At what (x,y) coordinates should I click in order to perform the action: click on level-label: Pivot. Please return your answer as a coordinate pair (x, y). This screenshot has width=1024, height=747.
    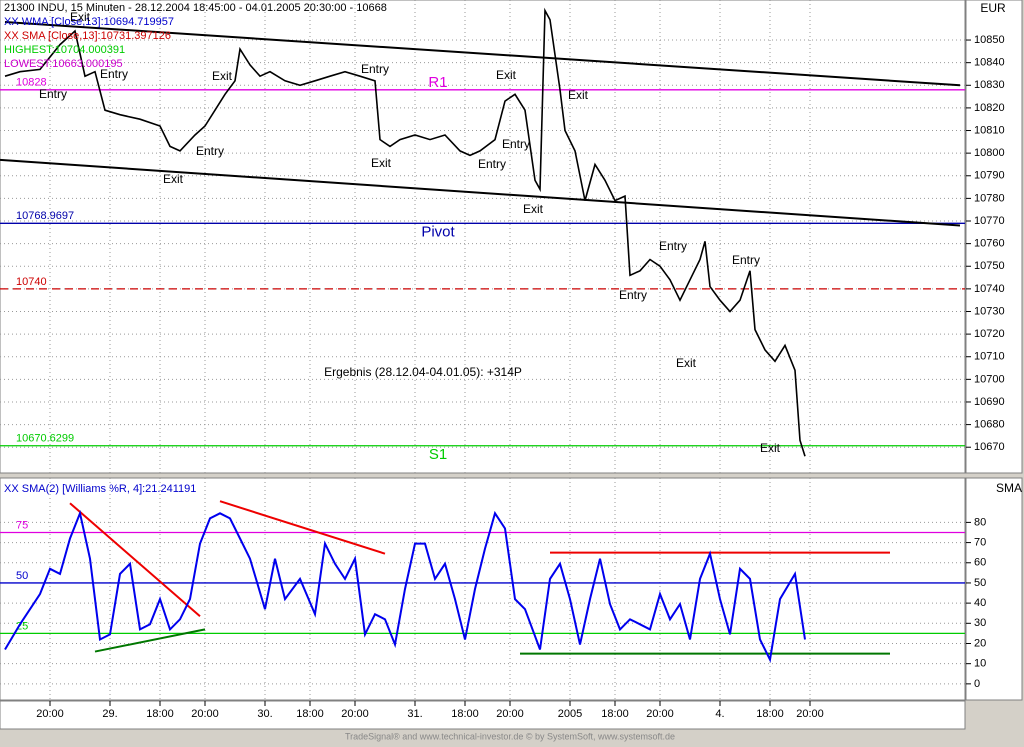
    Looking at the image, I should click on (438, 231).